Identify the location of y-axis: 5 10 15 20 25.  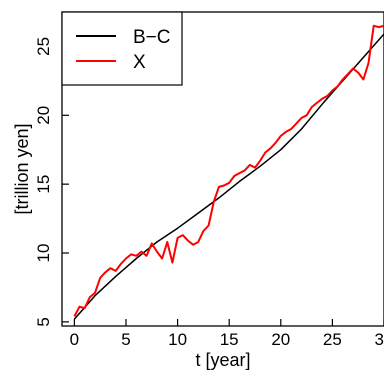
(51, 182).